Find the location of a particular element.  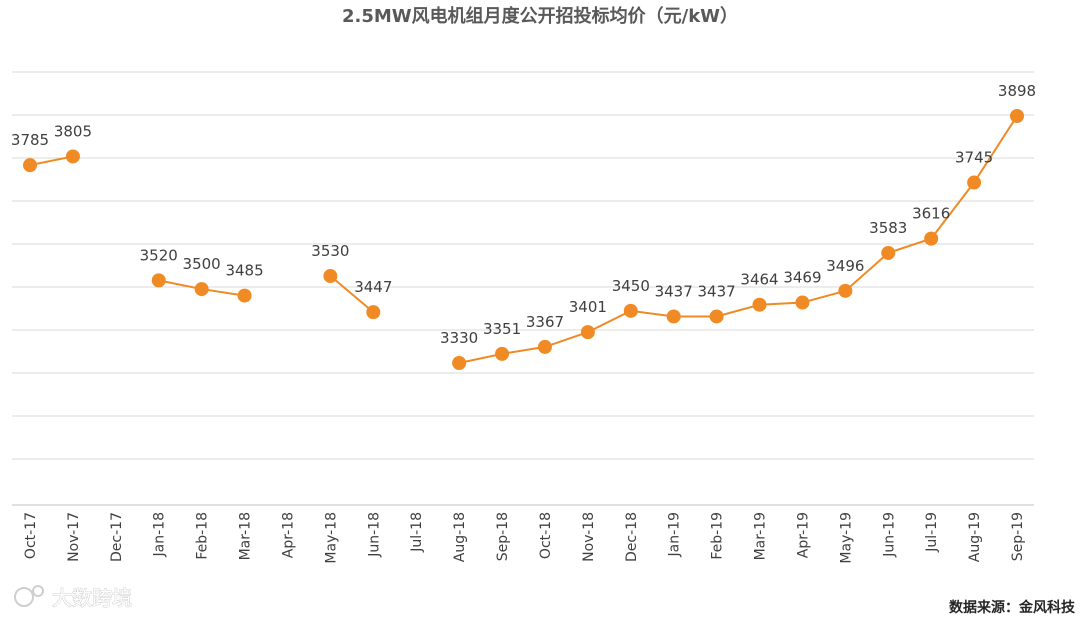

data-label-Dec-18: 3450 is located at coordinates (631, 286).